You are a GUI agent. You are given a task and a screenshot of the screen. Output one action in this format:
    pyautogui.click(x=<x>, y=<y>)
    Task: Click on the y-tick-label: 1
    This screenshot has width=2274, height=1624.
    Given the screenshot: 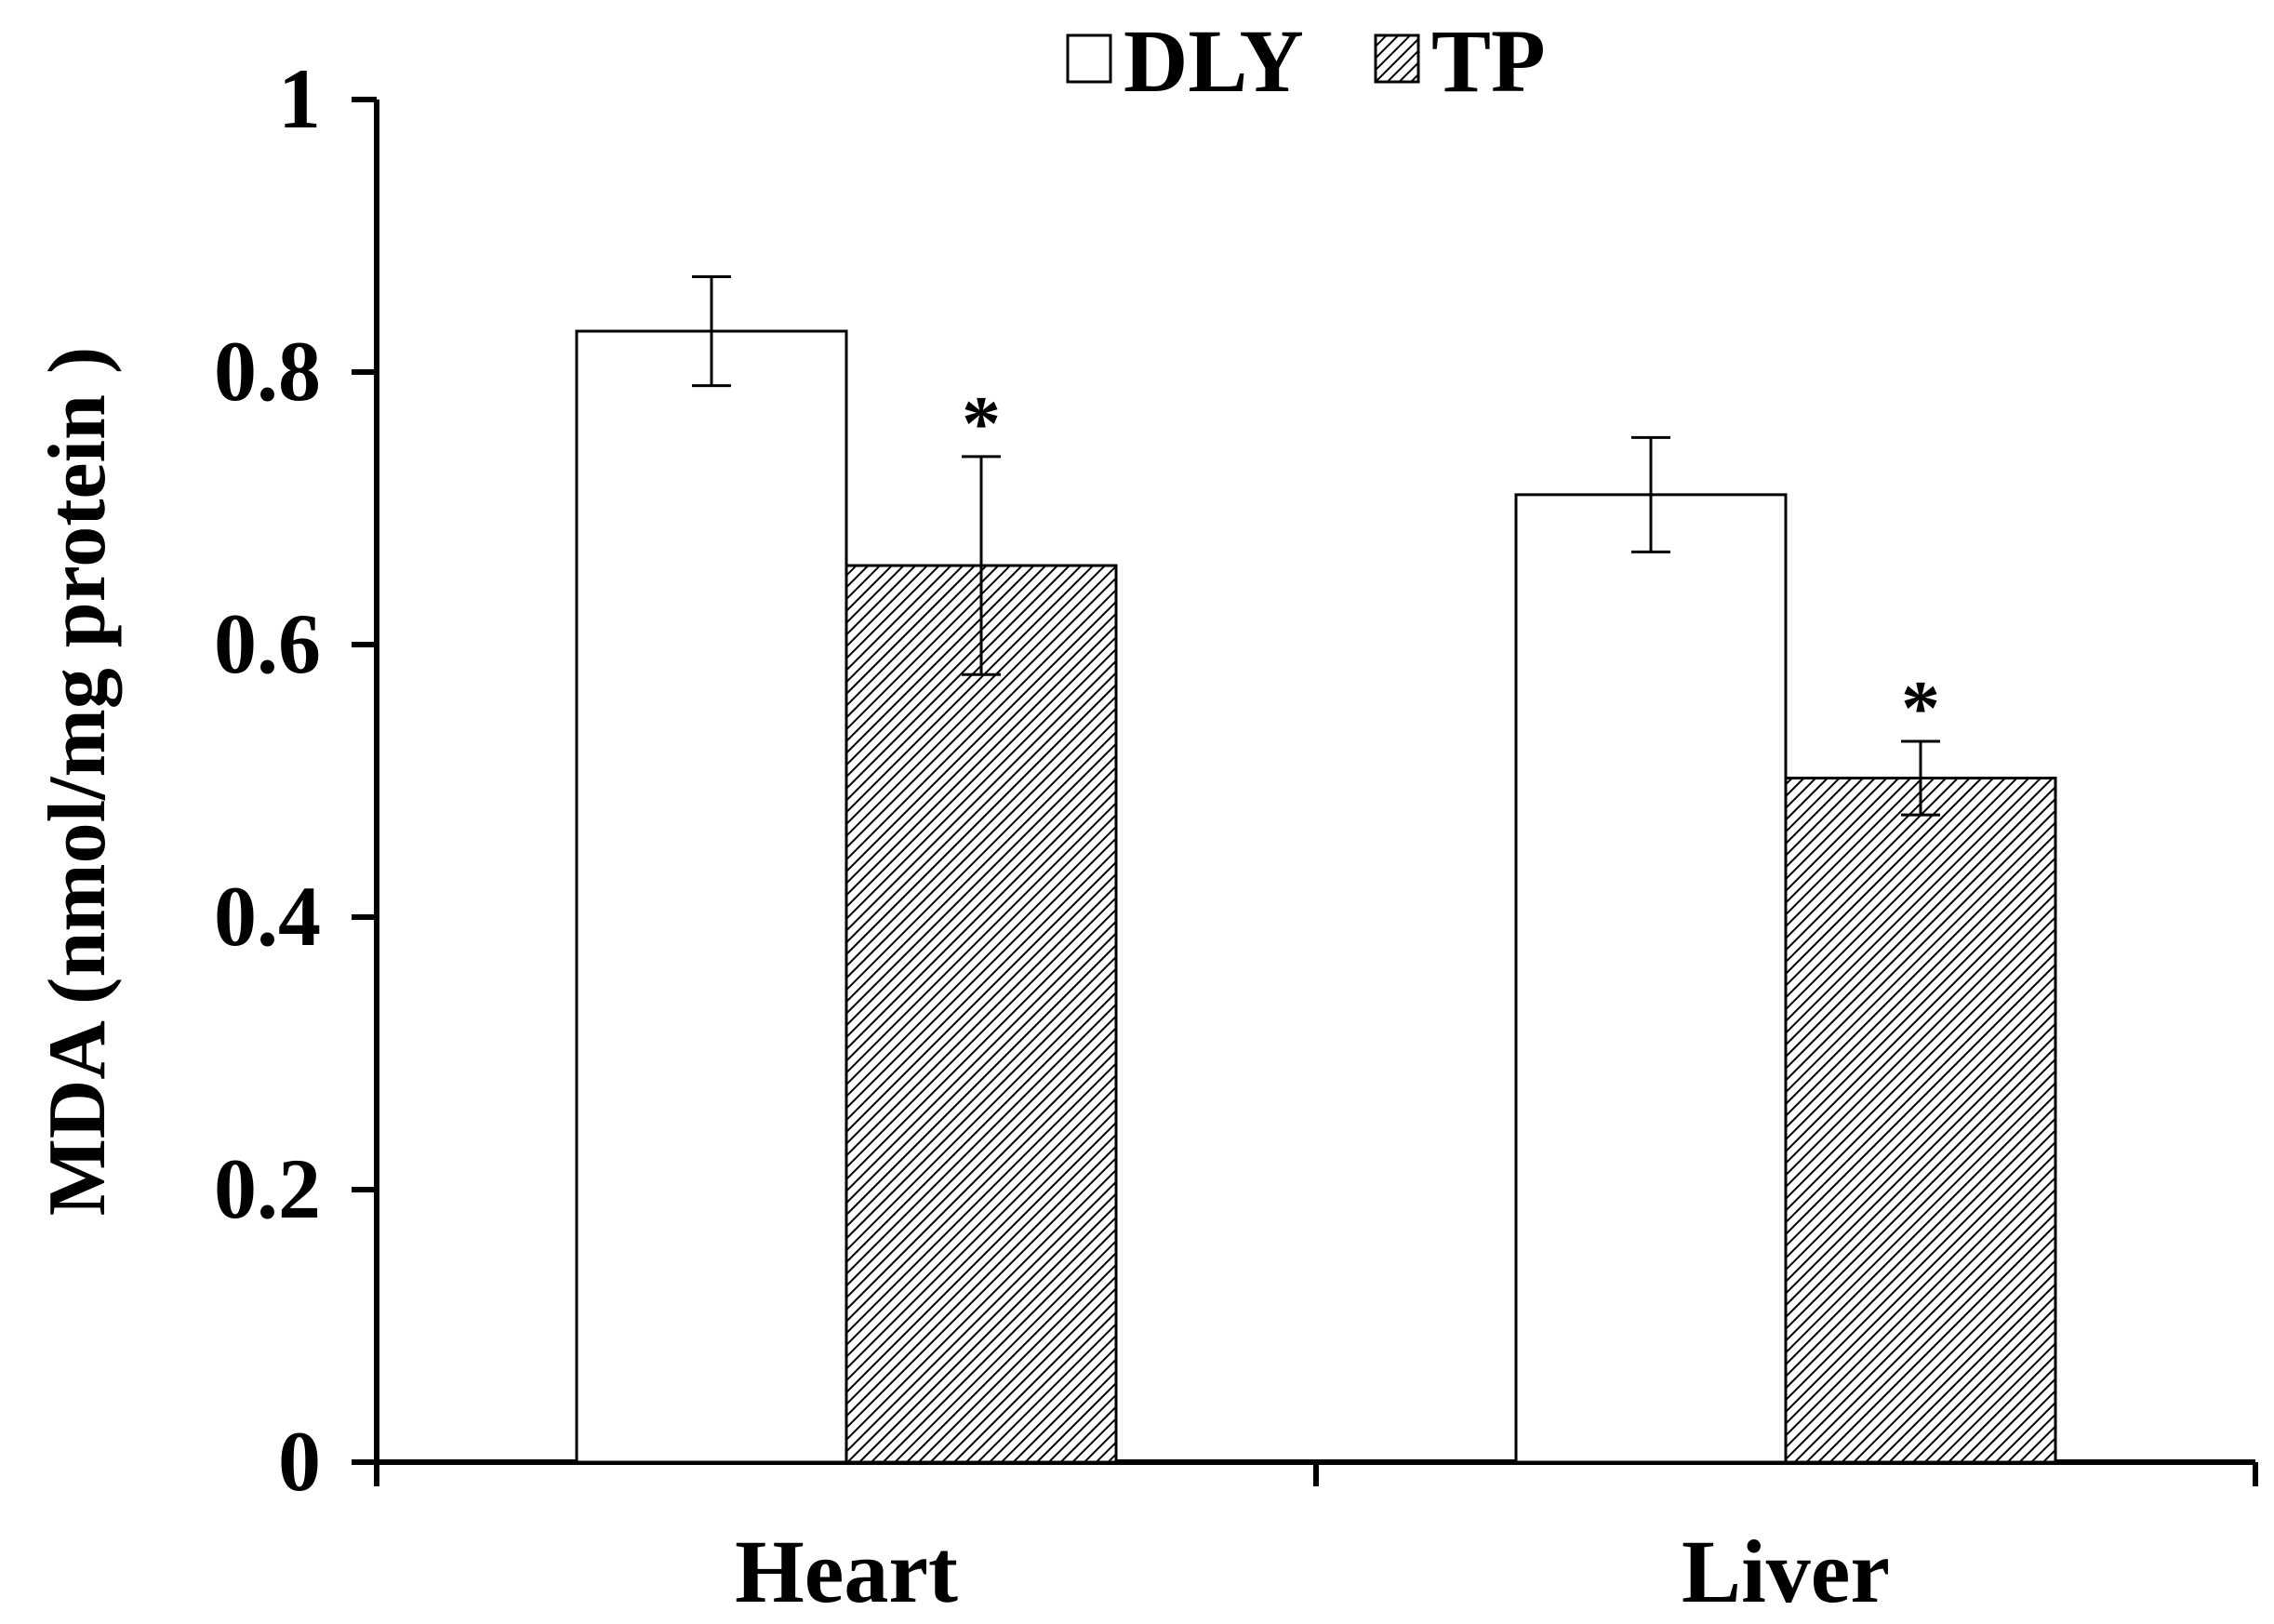 What is the action you would take?
    pyautogui.click(x=299, y=99)
    